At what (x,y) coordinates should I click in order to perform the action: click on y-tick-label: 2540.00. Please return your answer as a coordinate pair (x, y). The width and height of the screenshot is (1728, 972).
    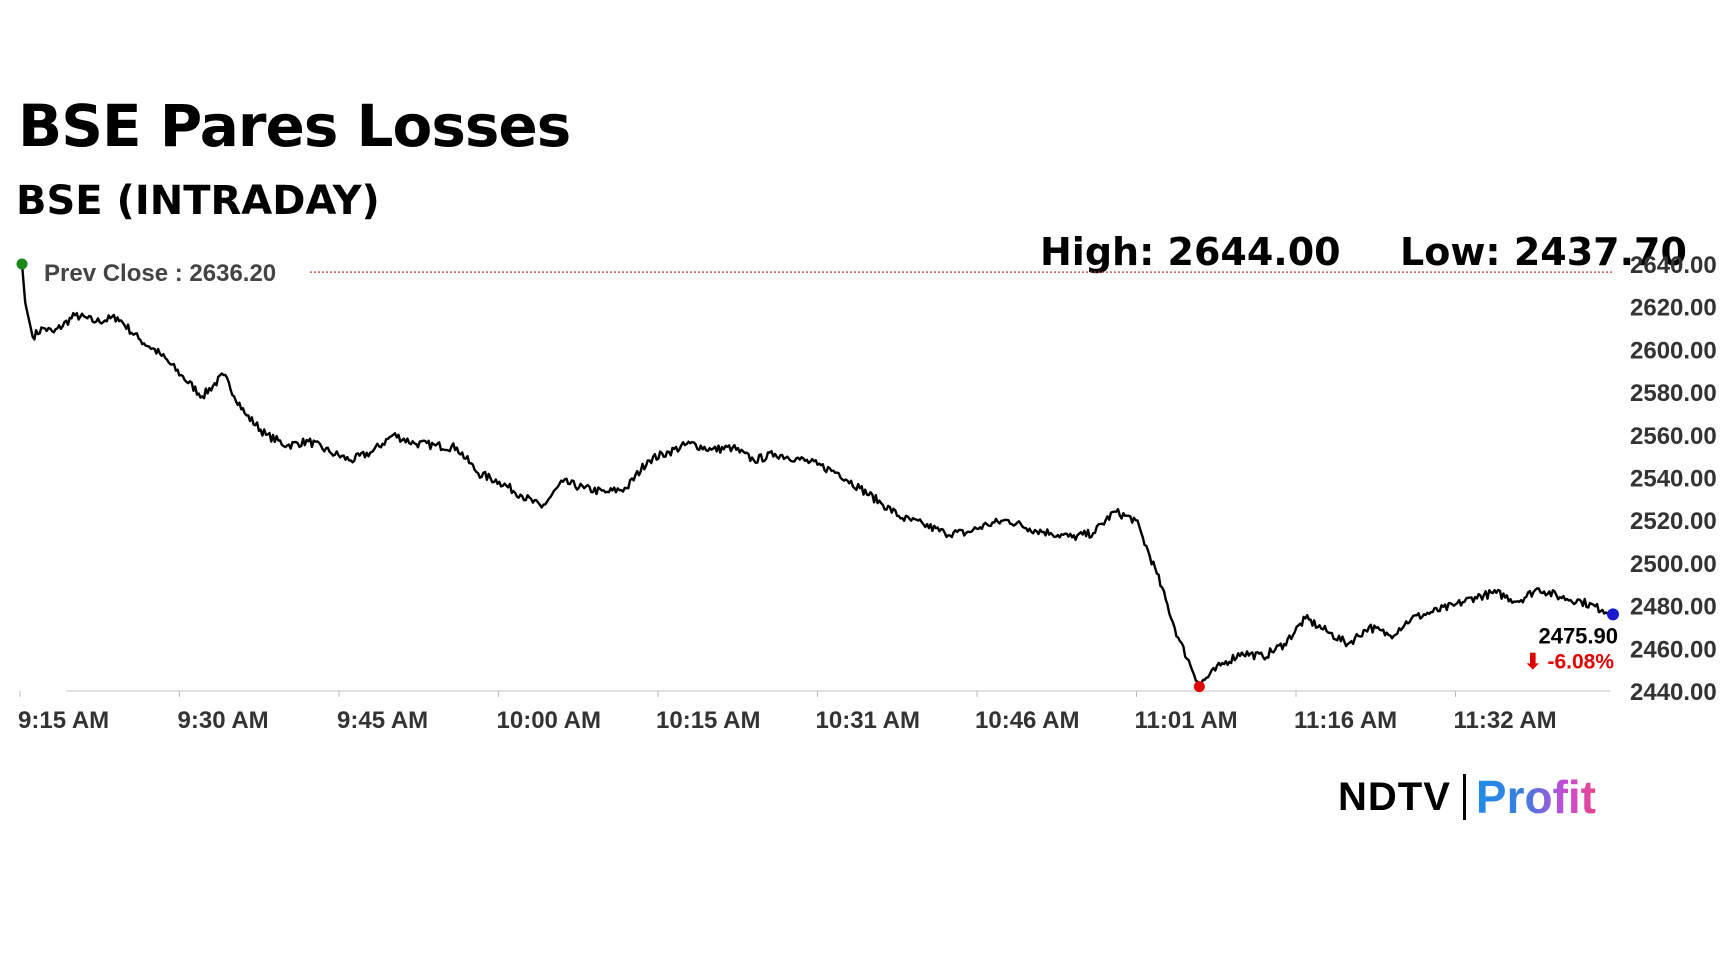
    Looking at the image, I should click on (1673, 479).